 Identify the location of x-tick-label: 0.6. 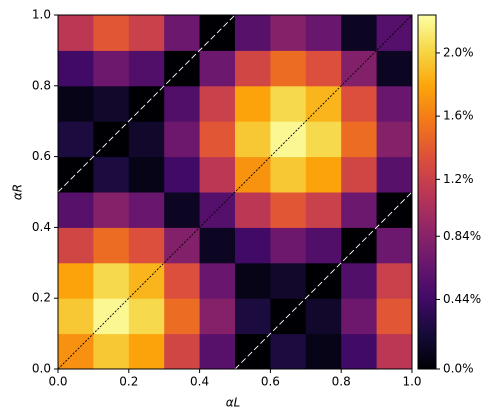
(270, 382).